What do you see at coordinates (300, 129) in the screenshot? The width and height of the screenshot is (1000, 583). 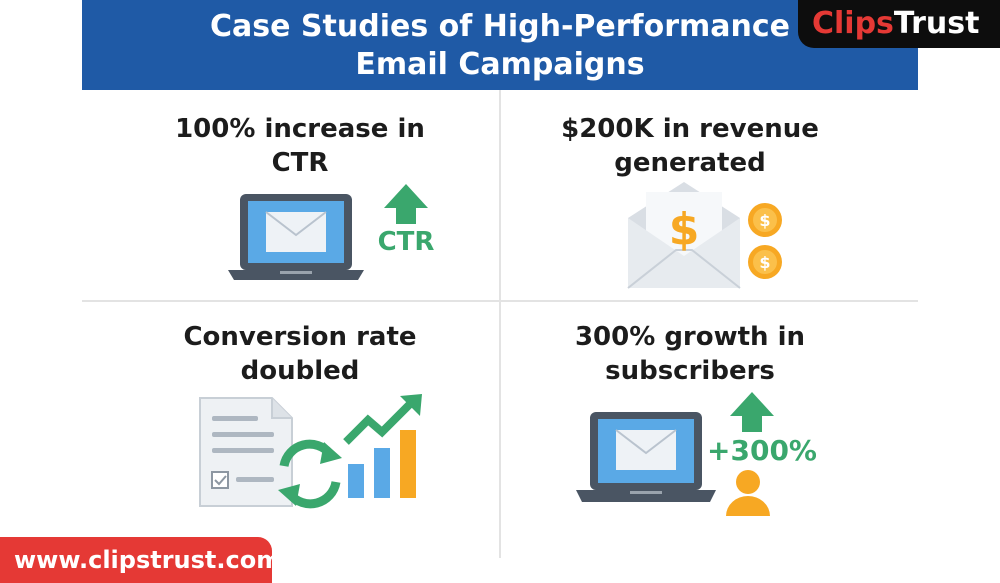 I see `case-title-line1: 100% increase in` at bounding box center [300, 129].